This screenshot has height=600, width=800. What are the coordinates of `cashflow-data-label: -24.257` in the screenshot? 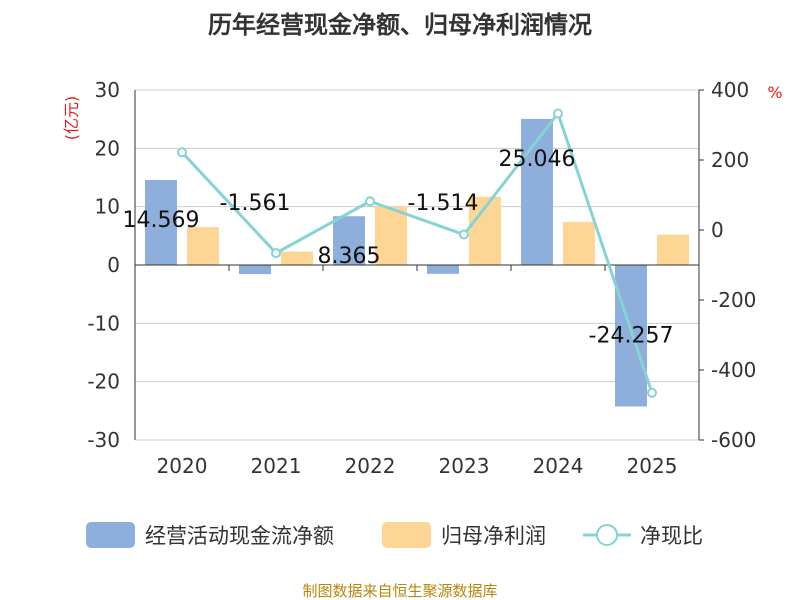 It's located at (631, 335).